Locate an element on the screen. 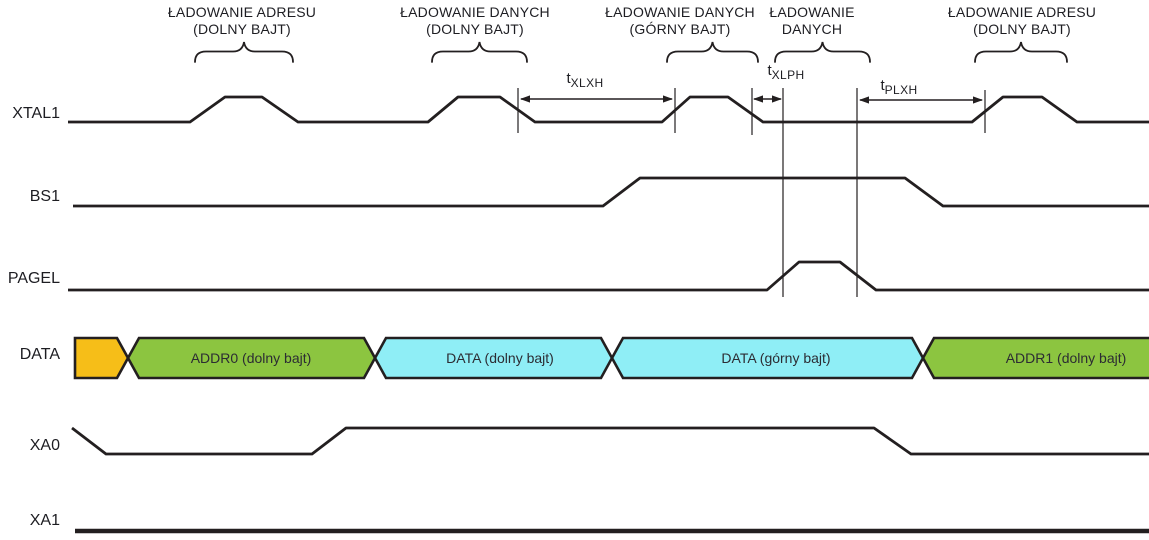  phase-label-1: ŁADOWANIE ADRESU (DOLNY BAJT) is located at coordinates (242, 20).